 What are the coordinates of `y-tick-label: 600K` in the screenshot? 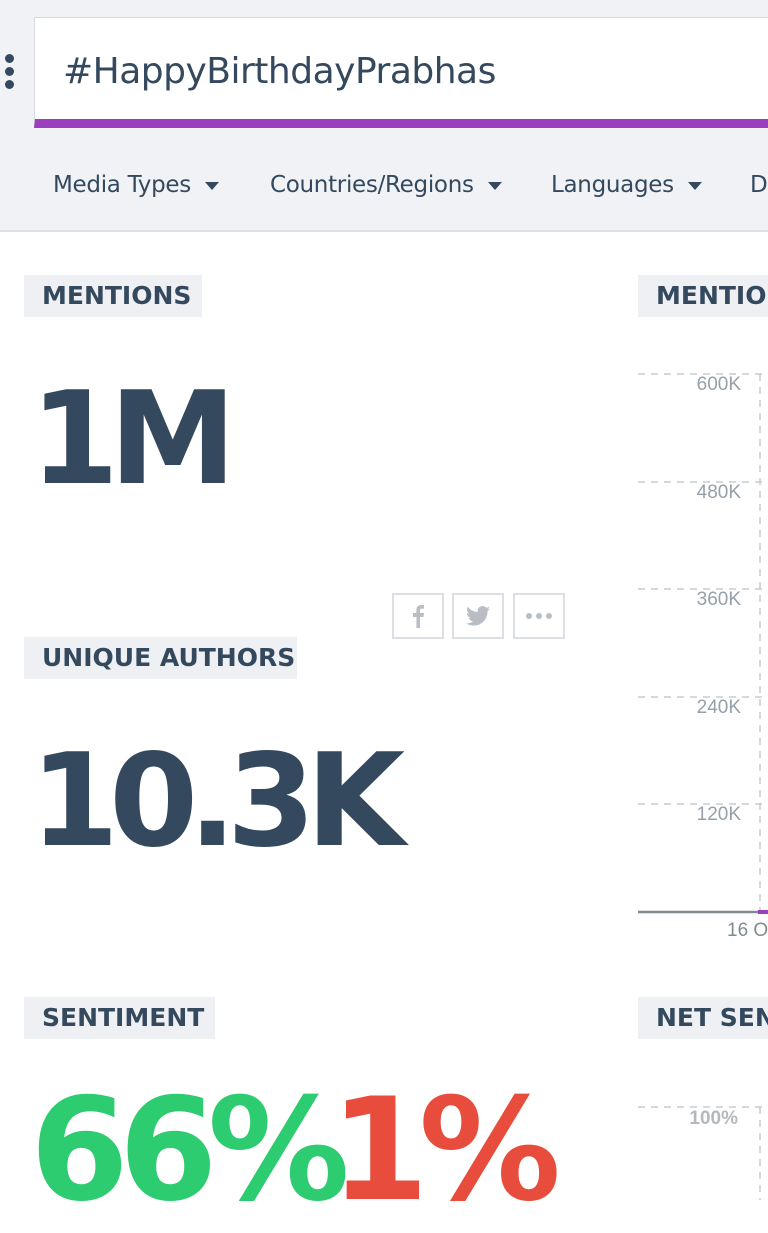 It's located at (719, 384).